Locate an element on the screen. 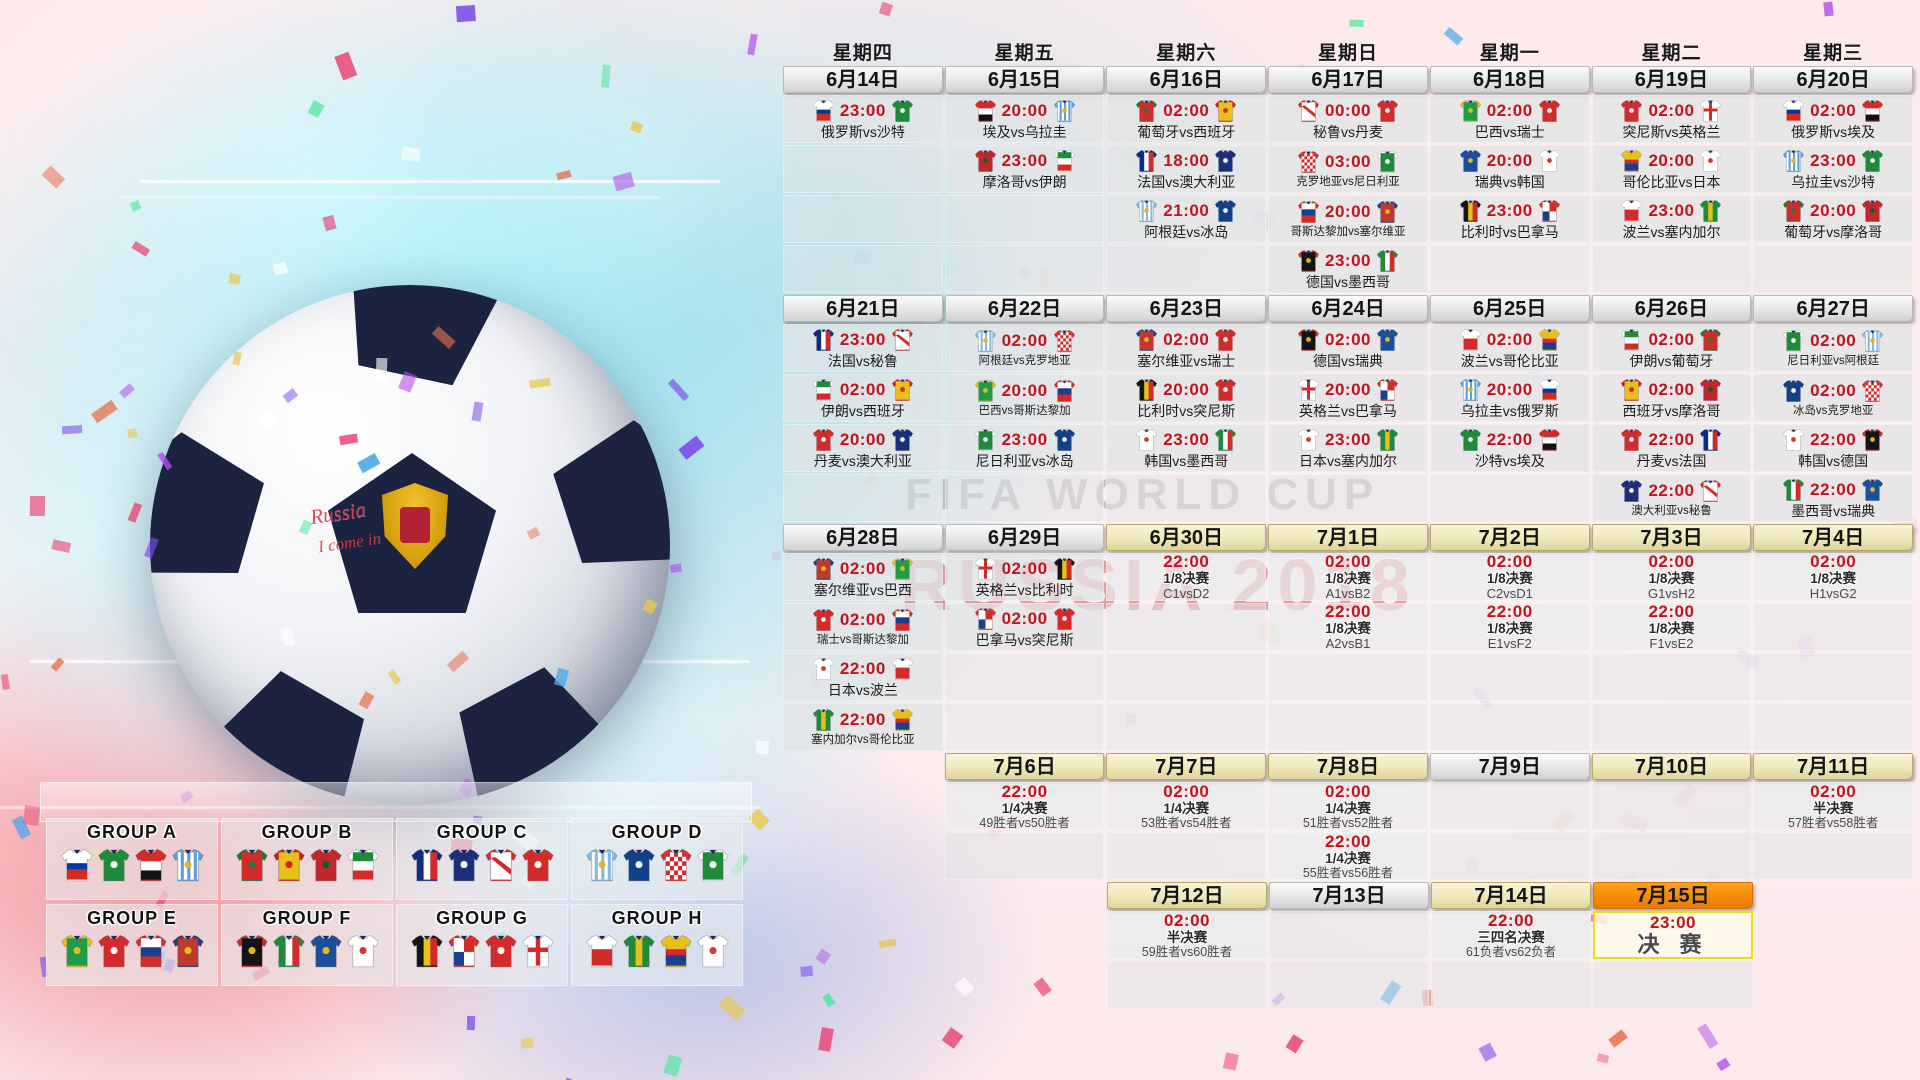 This screenshot has height=1080, width=1920. group-match-cell: 02:00 巴西vs瑞士 is located at coordinates (1509, 119).